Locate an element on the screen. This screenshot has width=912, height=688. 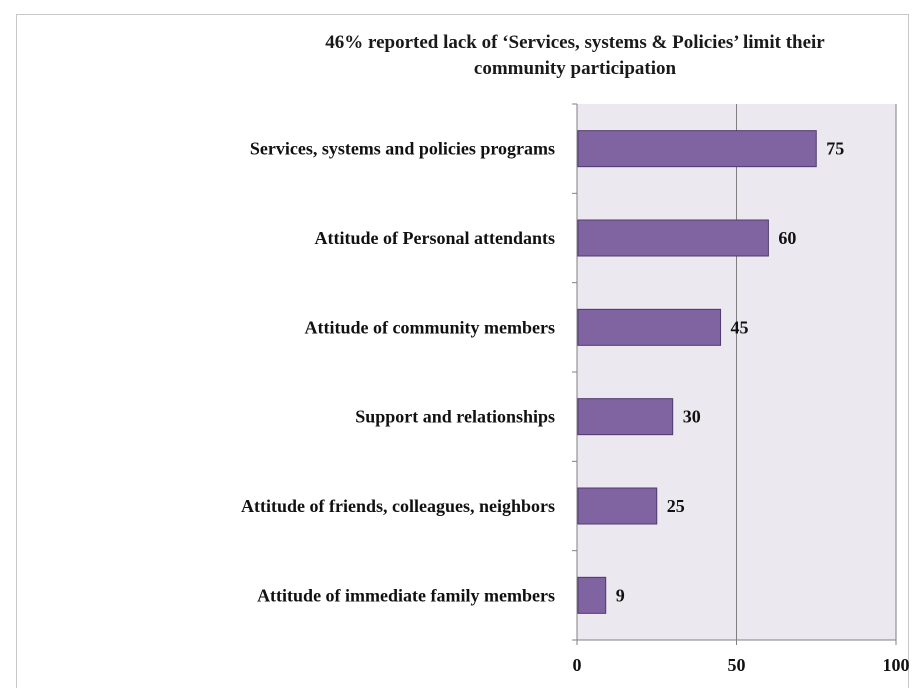
category-label-3: Support and relationships is located at coordinates (455, 417).